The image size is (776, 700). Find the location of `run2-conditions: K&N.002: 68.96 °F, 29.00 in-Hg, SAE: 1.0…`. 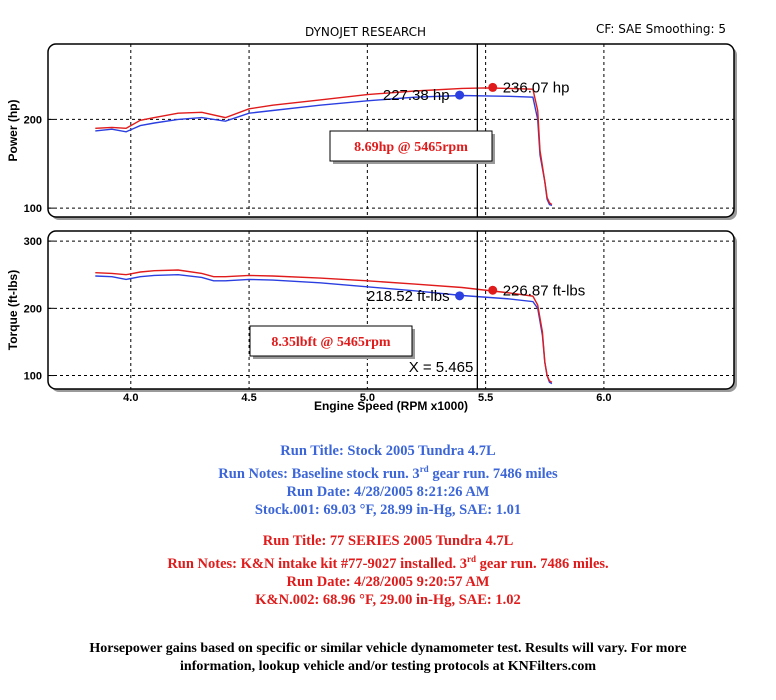

run2-conditions: K&N.002: 68.96 °F, 29.00 in-Hg, SAE: 1.0… is located at coordinates (388, 599).